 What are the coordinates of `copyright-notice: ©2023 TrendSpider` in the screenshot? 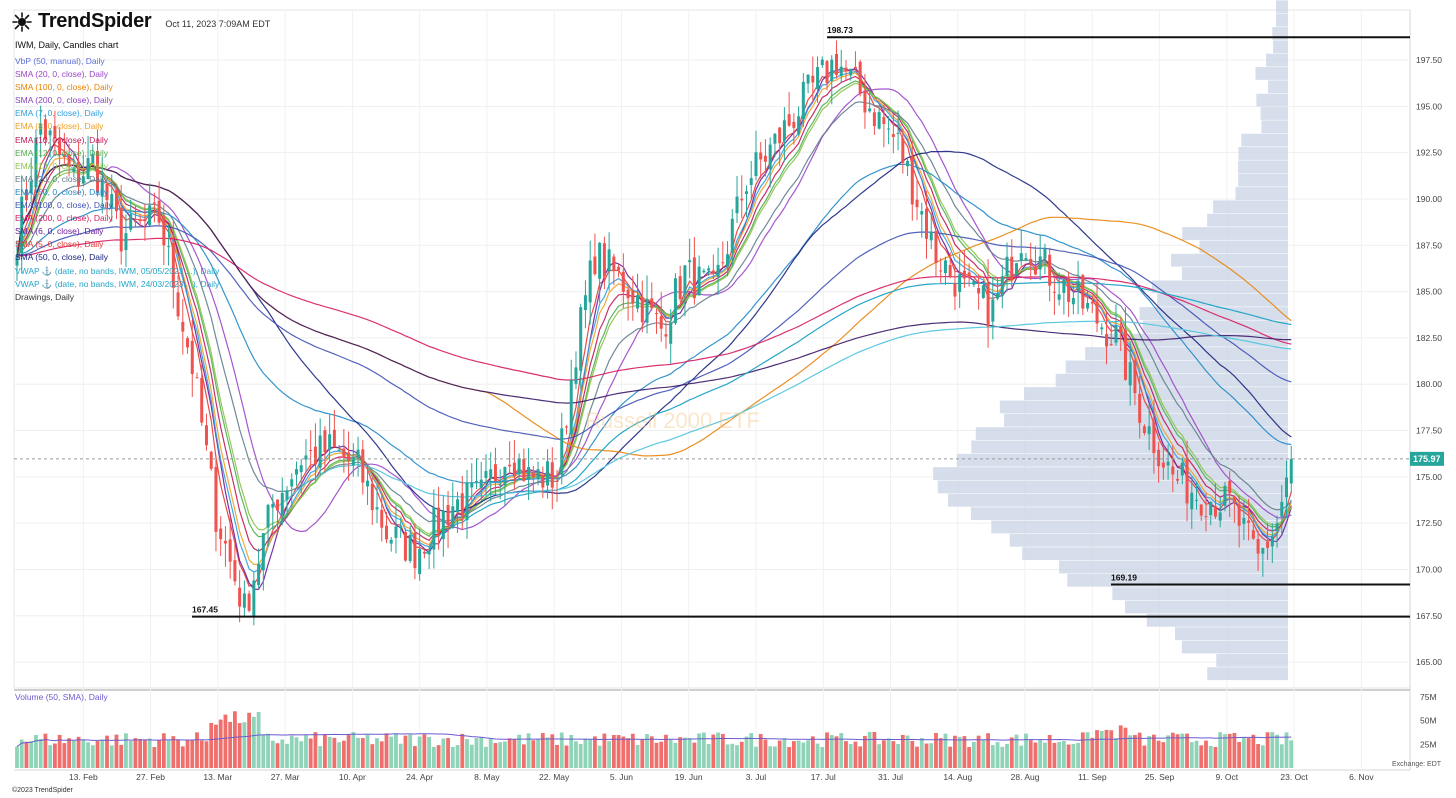 It's located at (42, 790).